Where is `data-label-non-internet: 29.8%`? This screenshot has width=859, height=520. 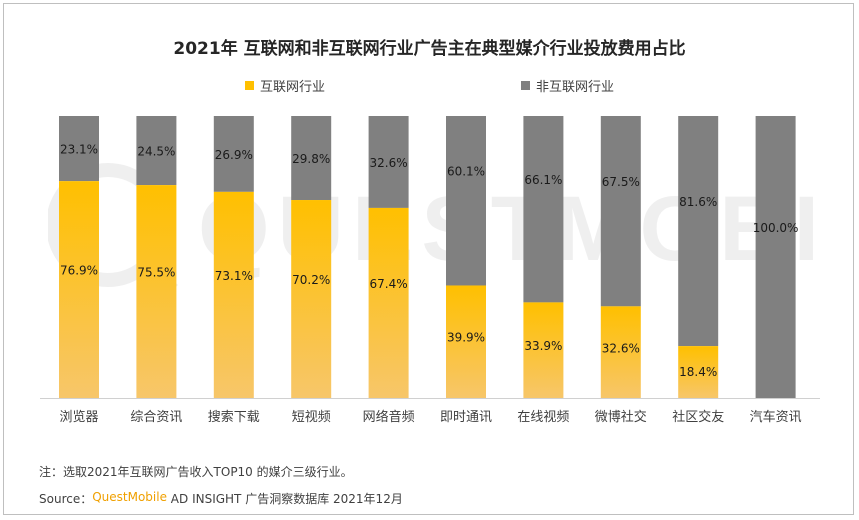 data-label-non-internet: 29.8% is located at coordinates (311, 159).